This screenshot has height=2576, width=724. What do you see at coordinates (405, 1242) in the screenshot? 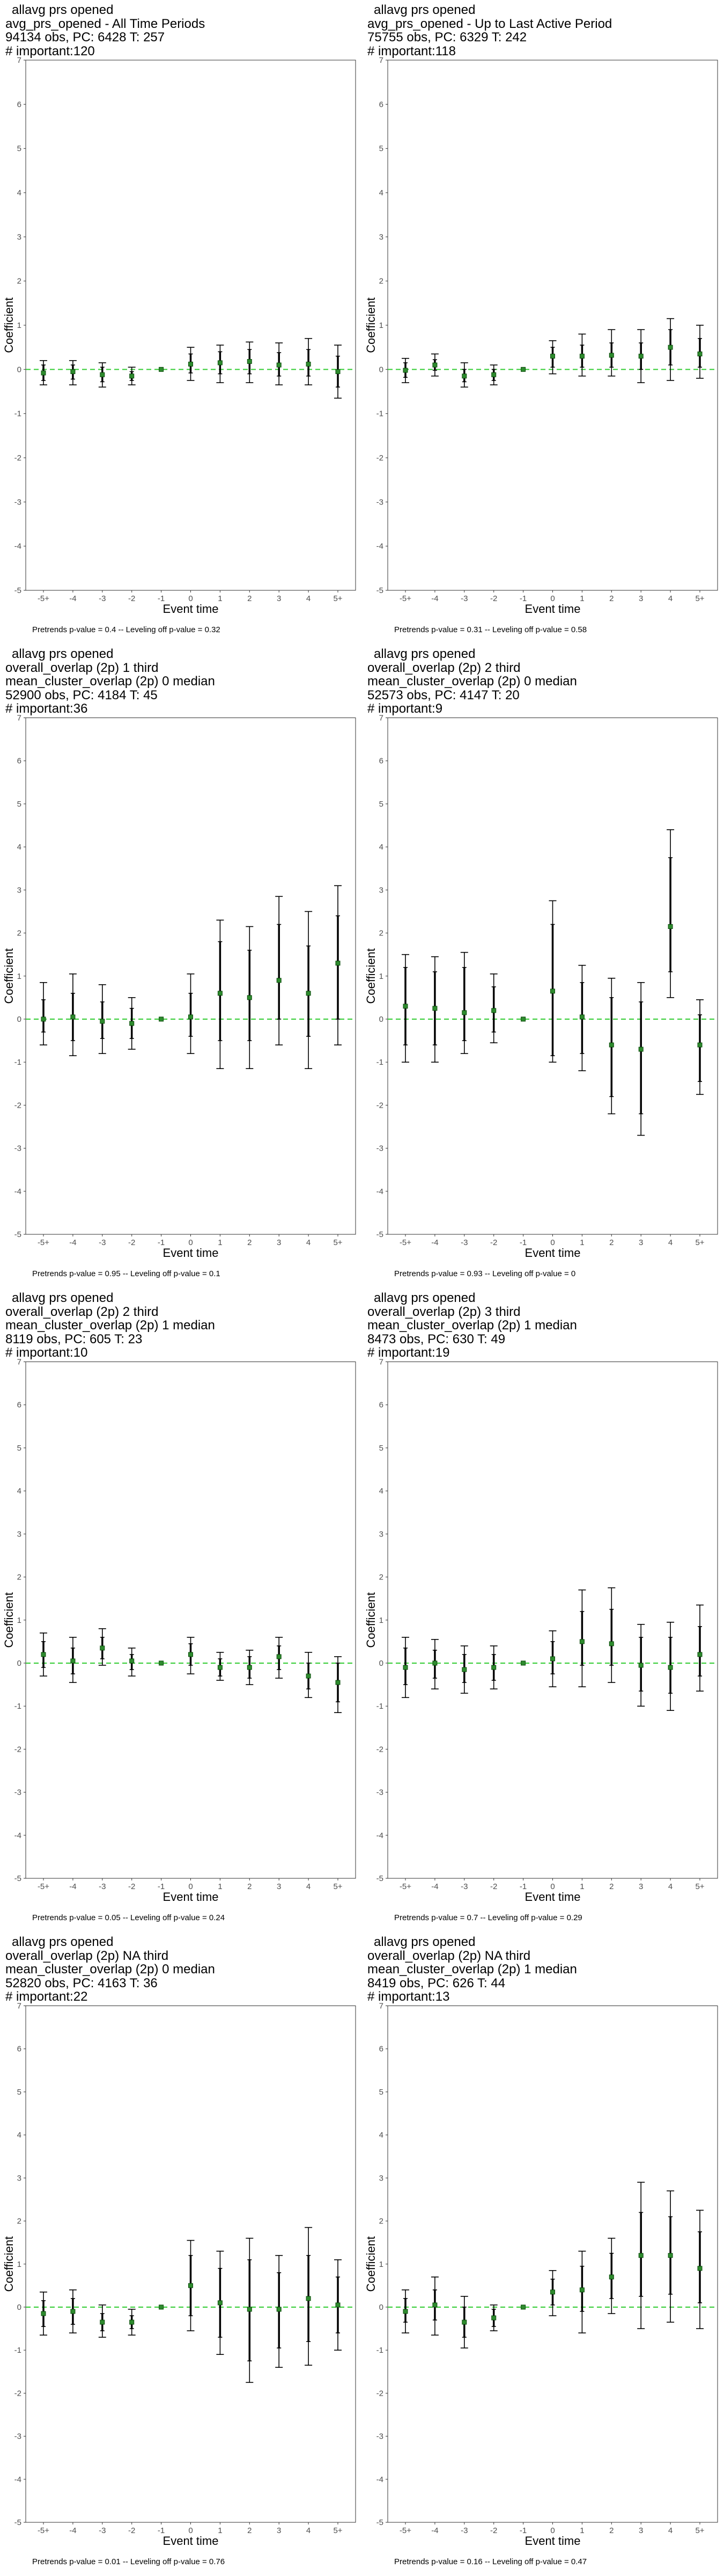
I see `x-tick-label: -5+` at bounding box center [405, 1242].